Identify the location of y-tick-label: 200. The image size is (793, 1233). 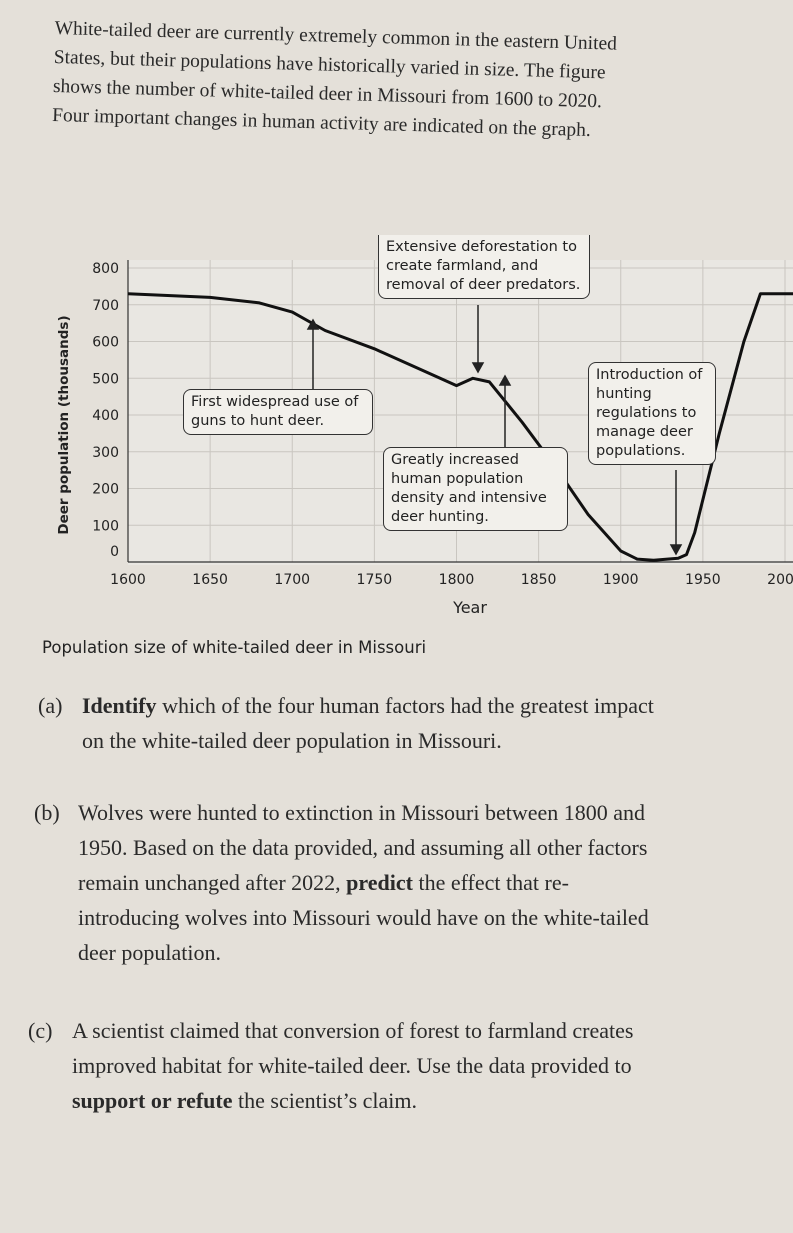
(105, 490).